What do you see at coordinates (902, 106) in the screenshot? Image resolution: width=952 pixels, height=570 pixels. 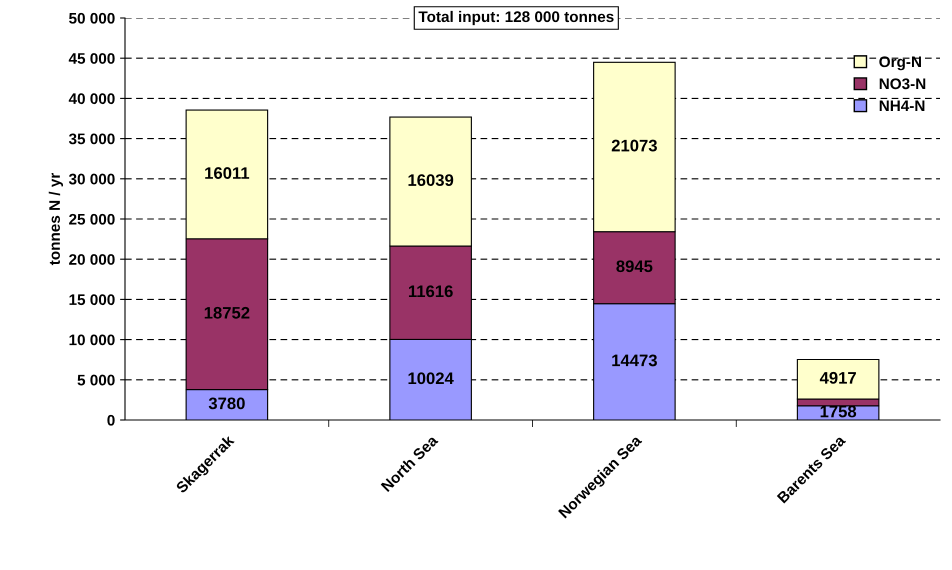 I see `legend-label: NH4-N` at bounding box center [902, 106].